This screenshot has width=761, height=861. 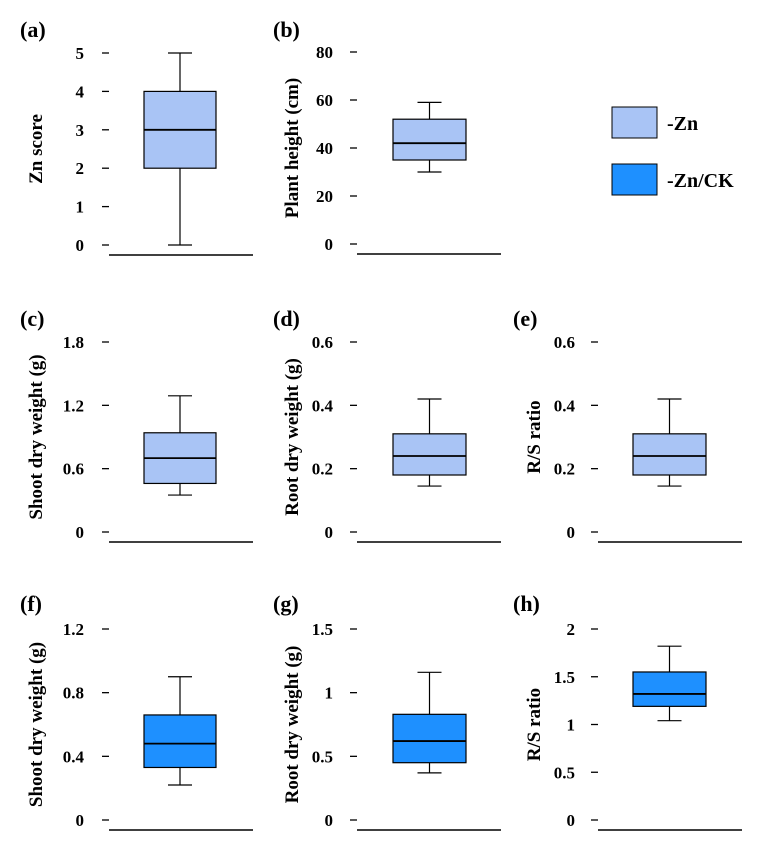 What do you see at coordinates (286, 318) in the screenshot?
I see `panel-label-d: (d)` at bounding box center [286, 318].